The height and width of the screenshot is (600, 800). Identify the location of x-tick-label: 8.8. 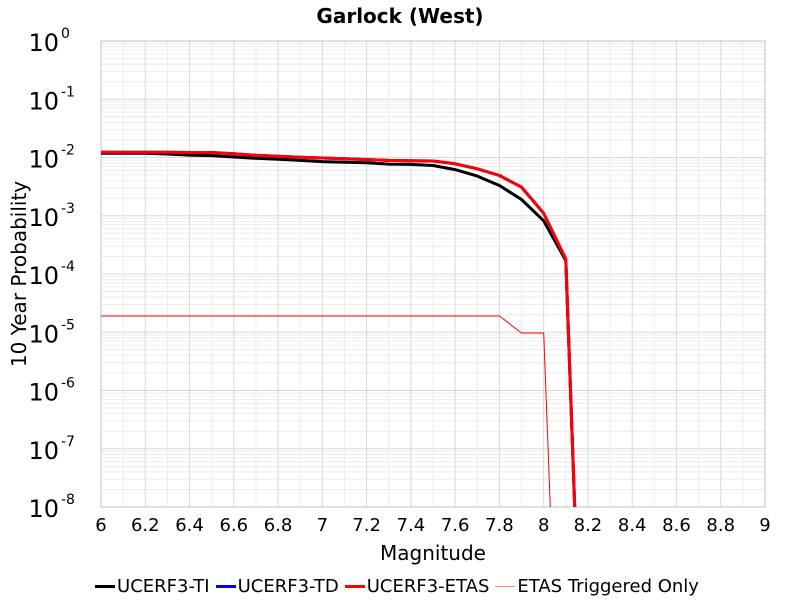
(720, 525).